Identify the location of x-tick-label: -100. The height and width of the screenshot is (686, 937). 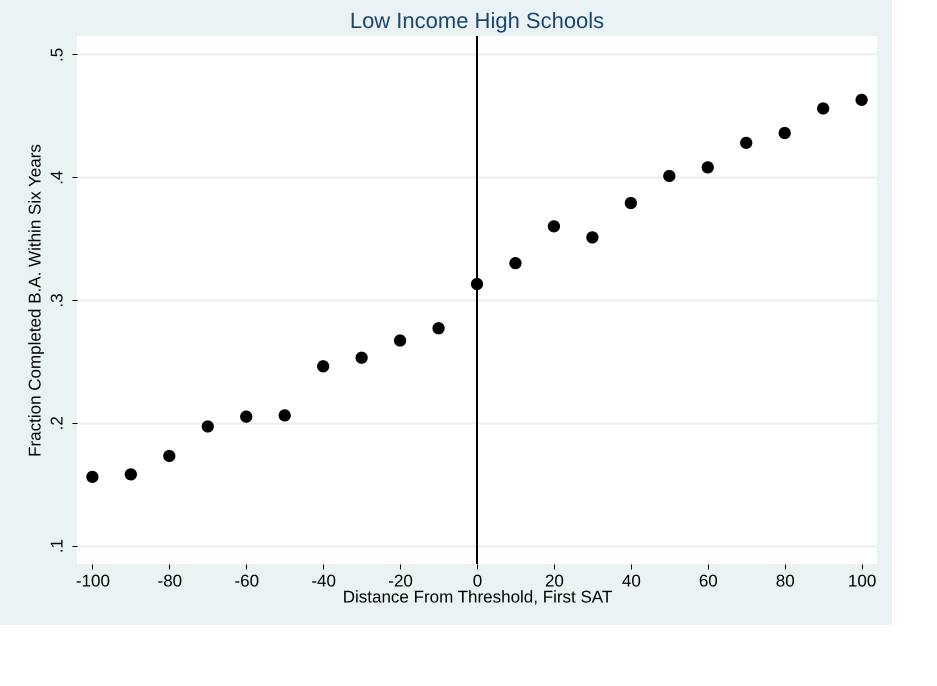
(93, 581).